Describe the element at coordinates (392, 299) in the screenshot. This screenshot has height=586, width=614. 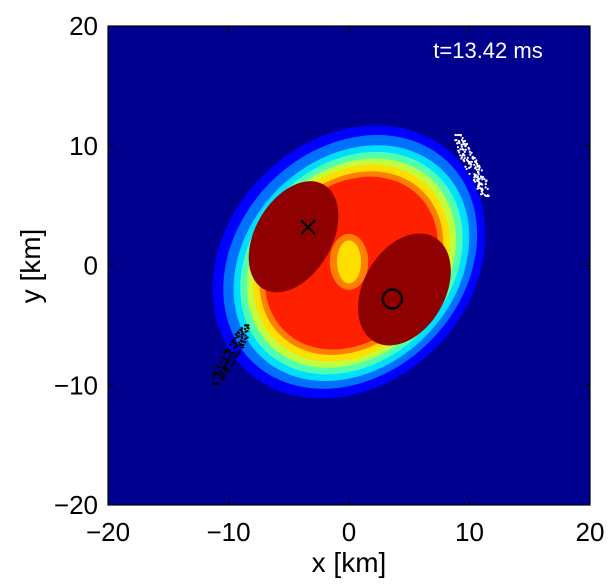
I see `circle-marker` at that location.